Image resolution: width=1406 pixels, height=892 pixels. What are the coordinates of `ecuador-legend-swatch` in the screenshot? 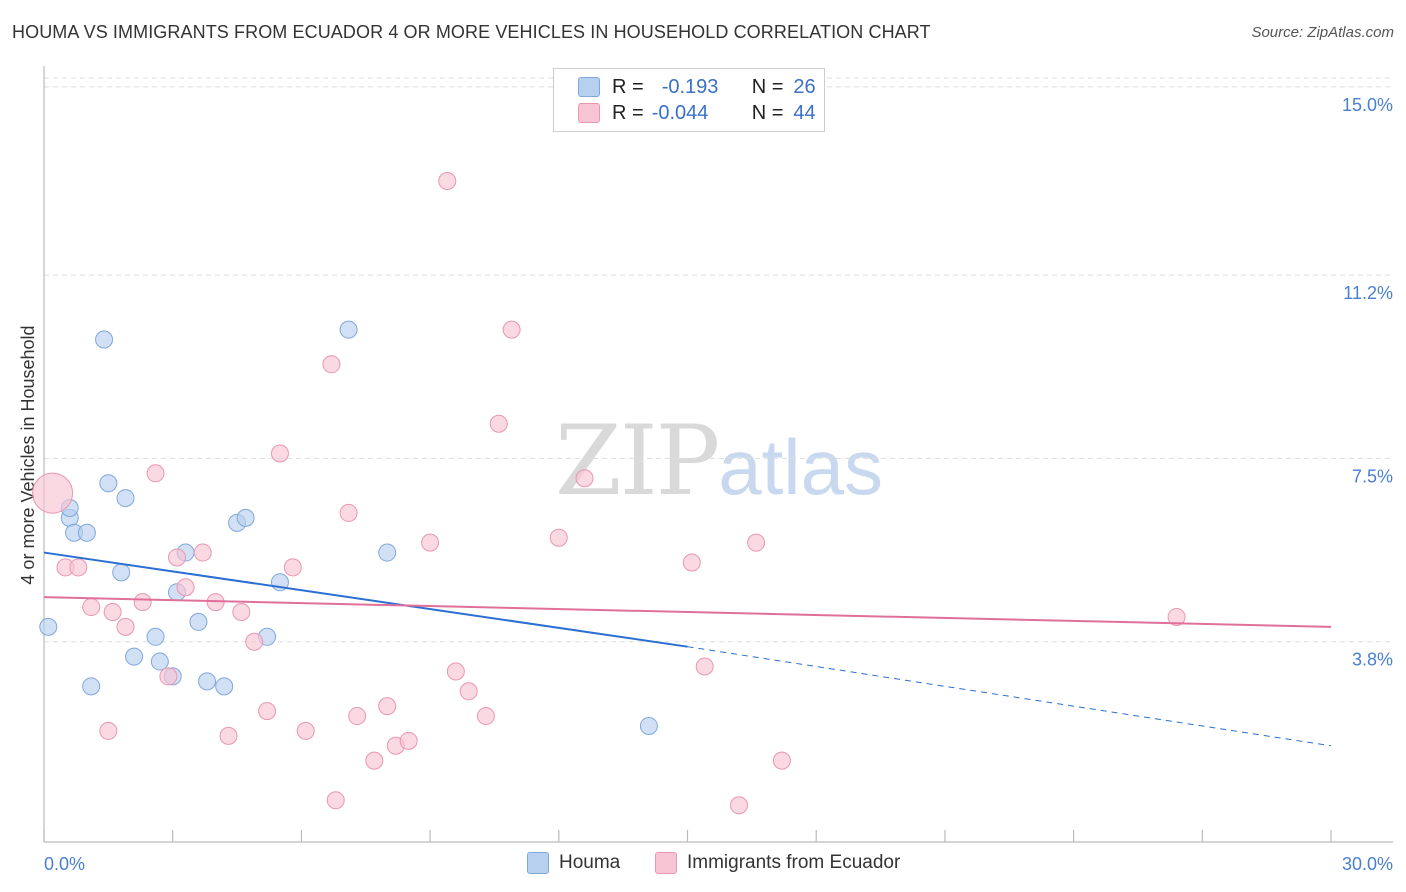 It's located at (666, 863).